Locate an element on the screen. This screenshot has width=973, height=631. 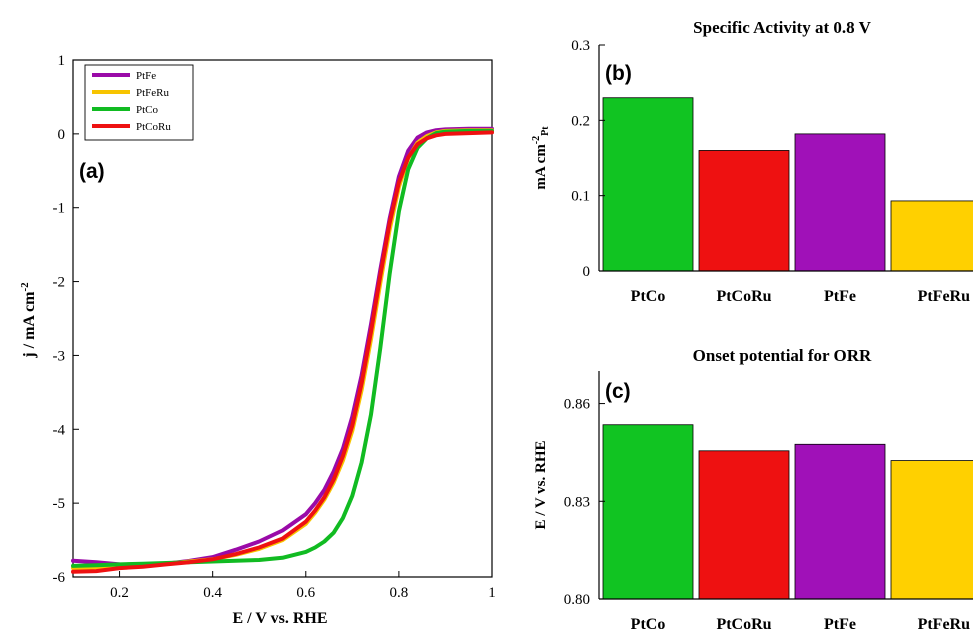
y-ticks-b: 0 0.1 0.2 0.3 is located at coordinates (588, 159).